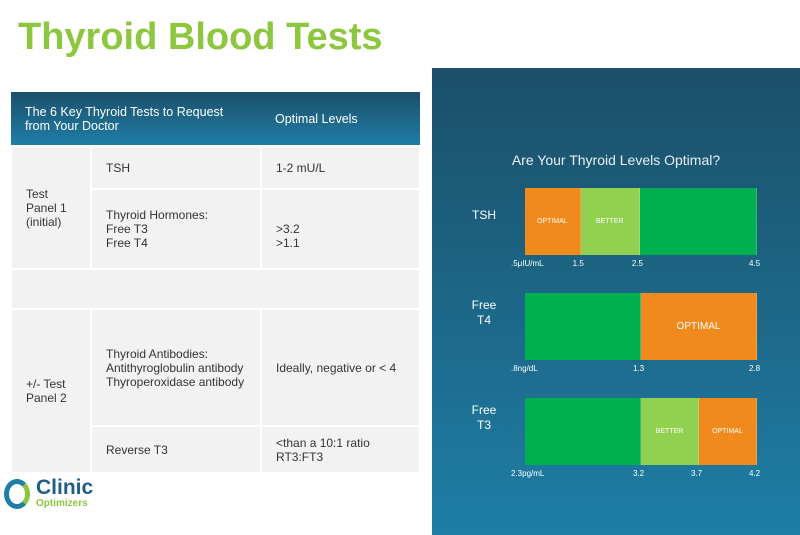 The height and width of the screenshot is (535, 800). I want to click on spacer-row, so click(215, 289).